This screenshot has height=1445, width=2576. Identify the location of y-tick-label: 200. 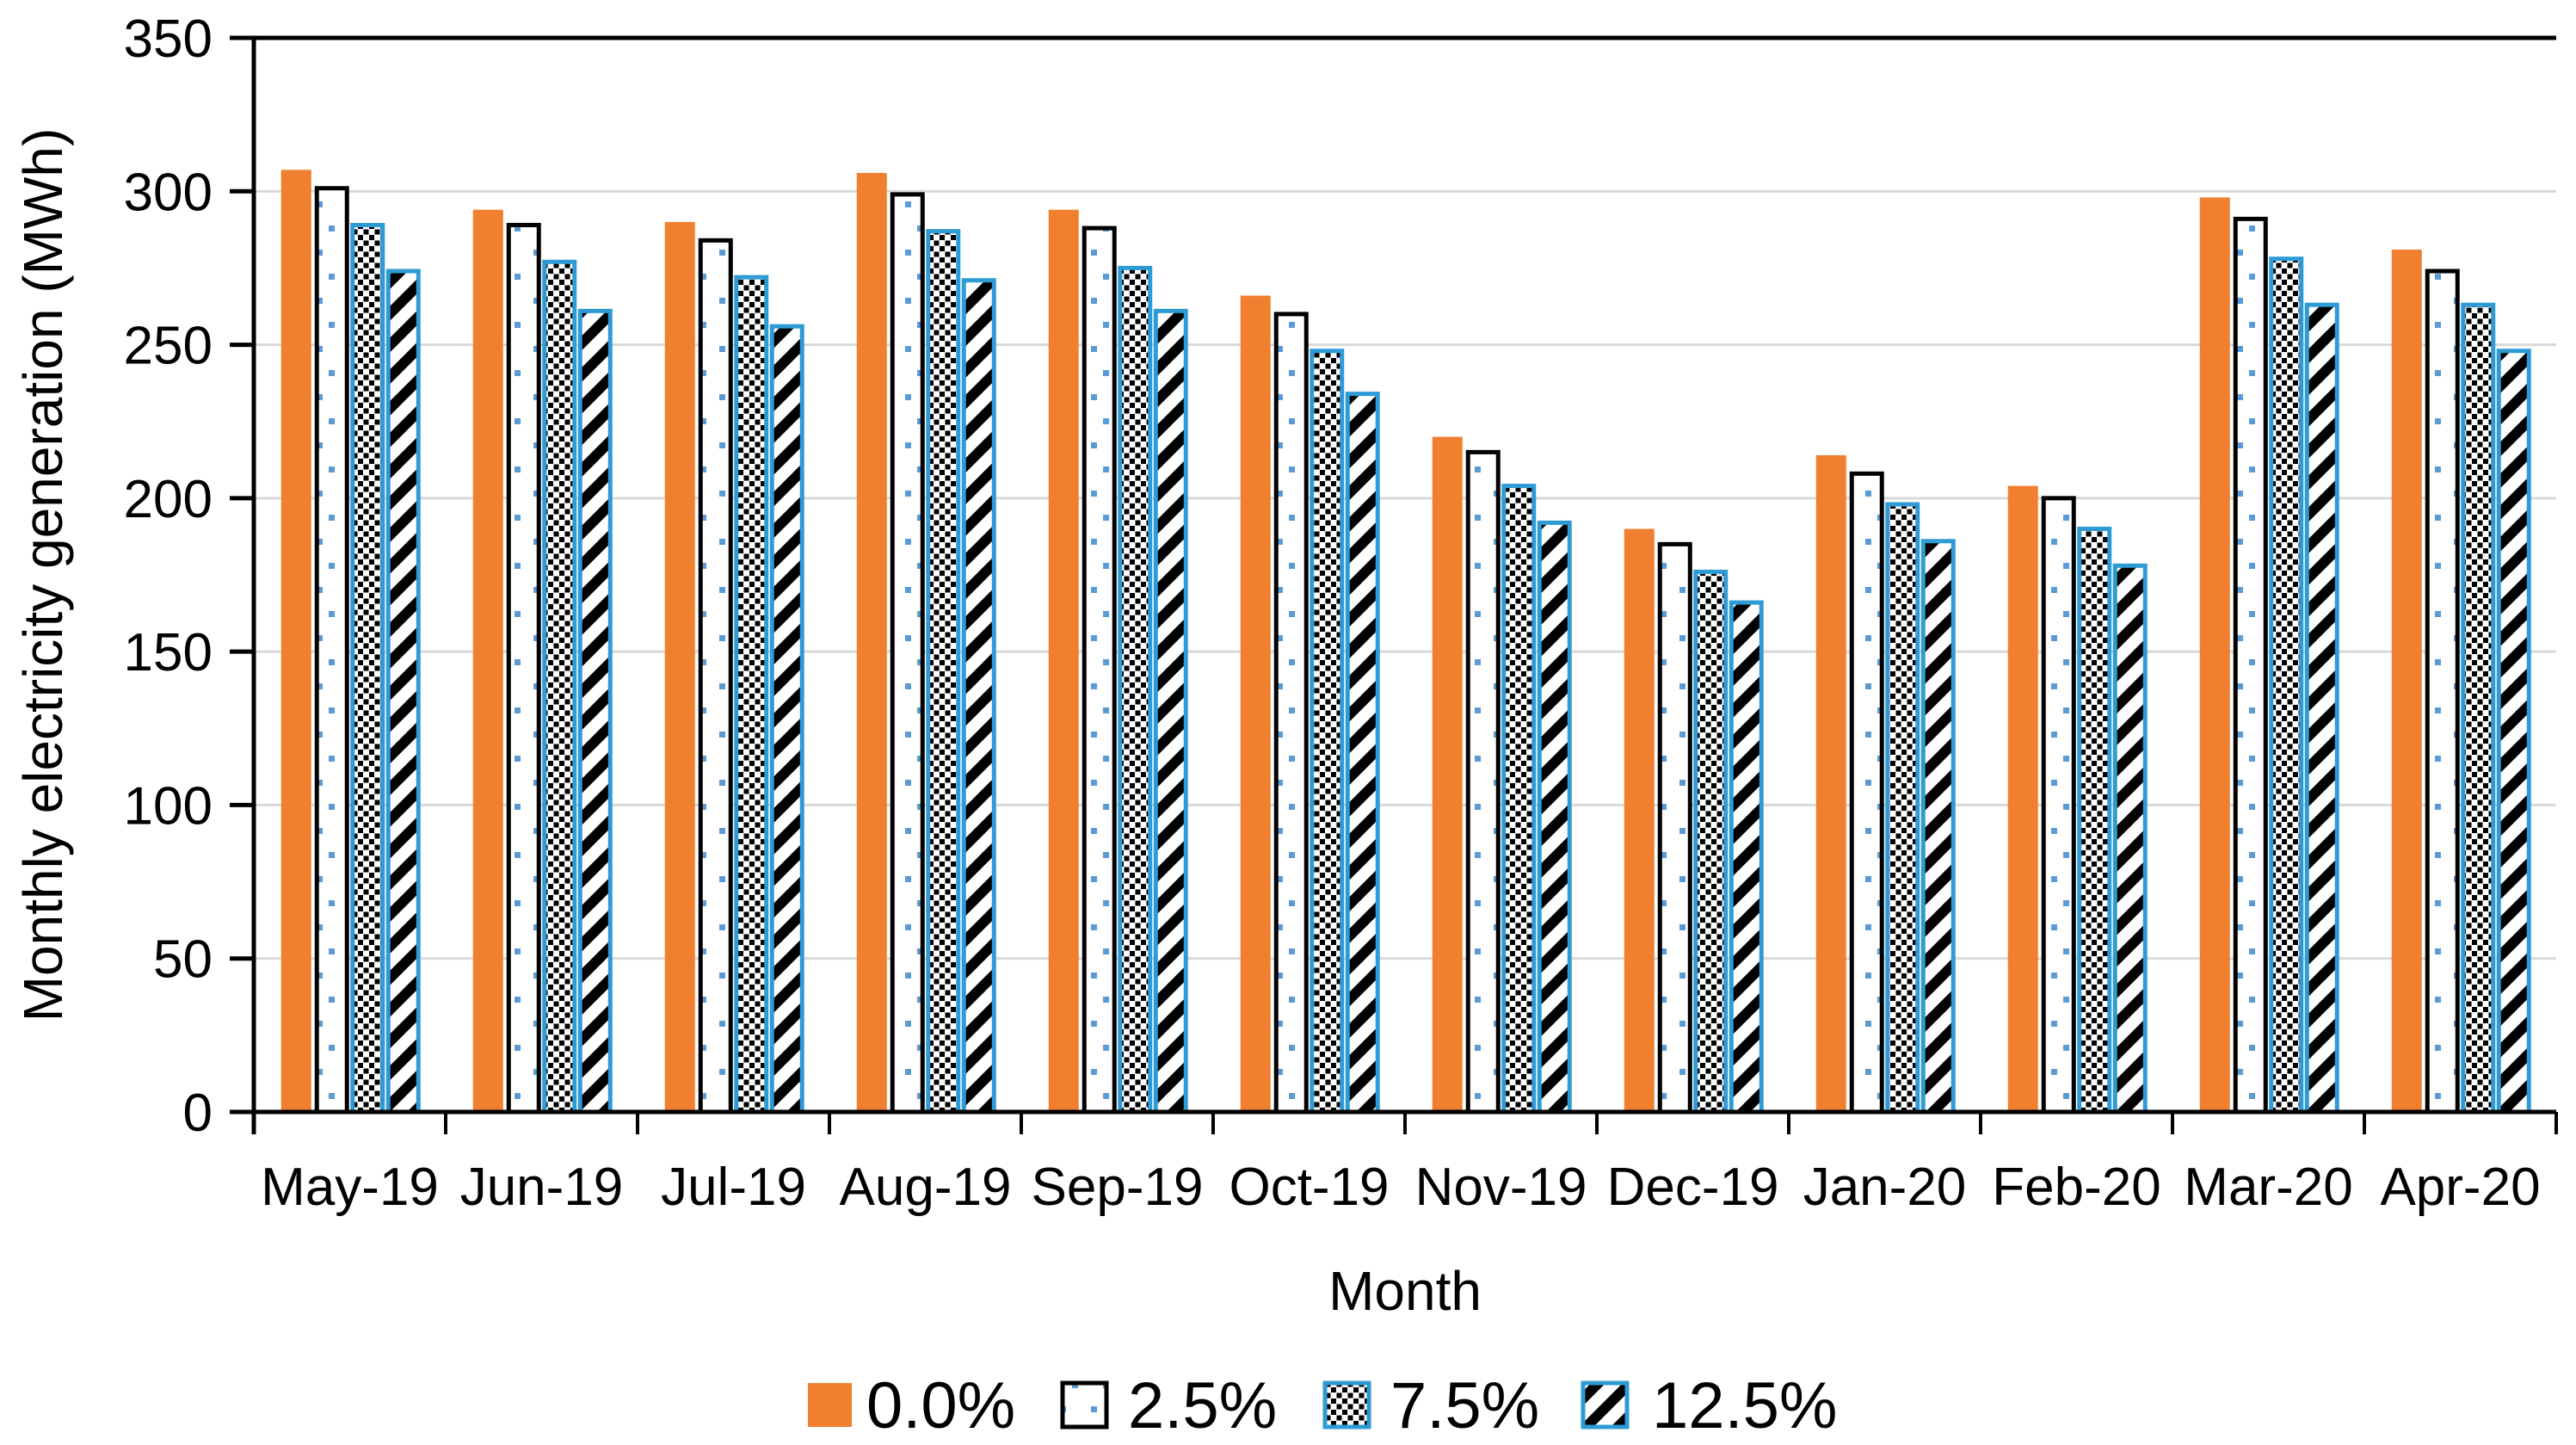
(168, 500).